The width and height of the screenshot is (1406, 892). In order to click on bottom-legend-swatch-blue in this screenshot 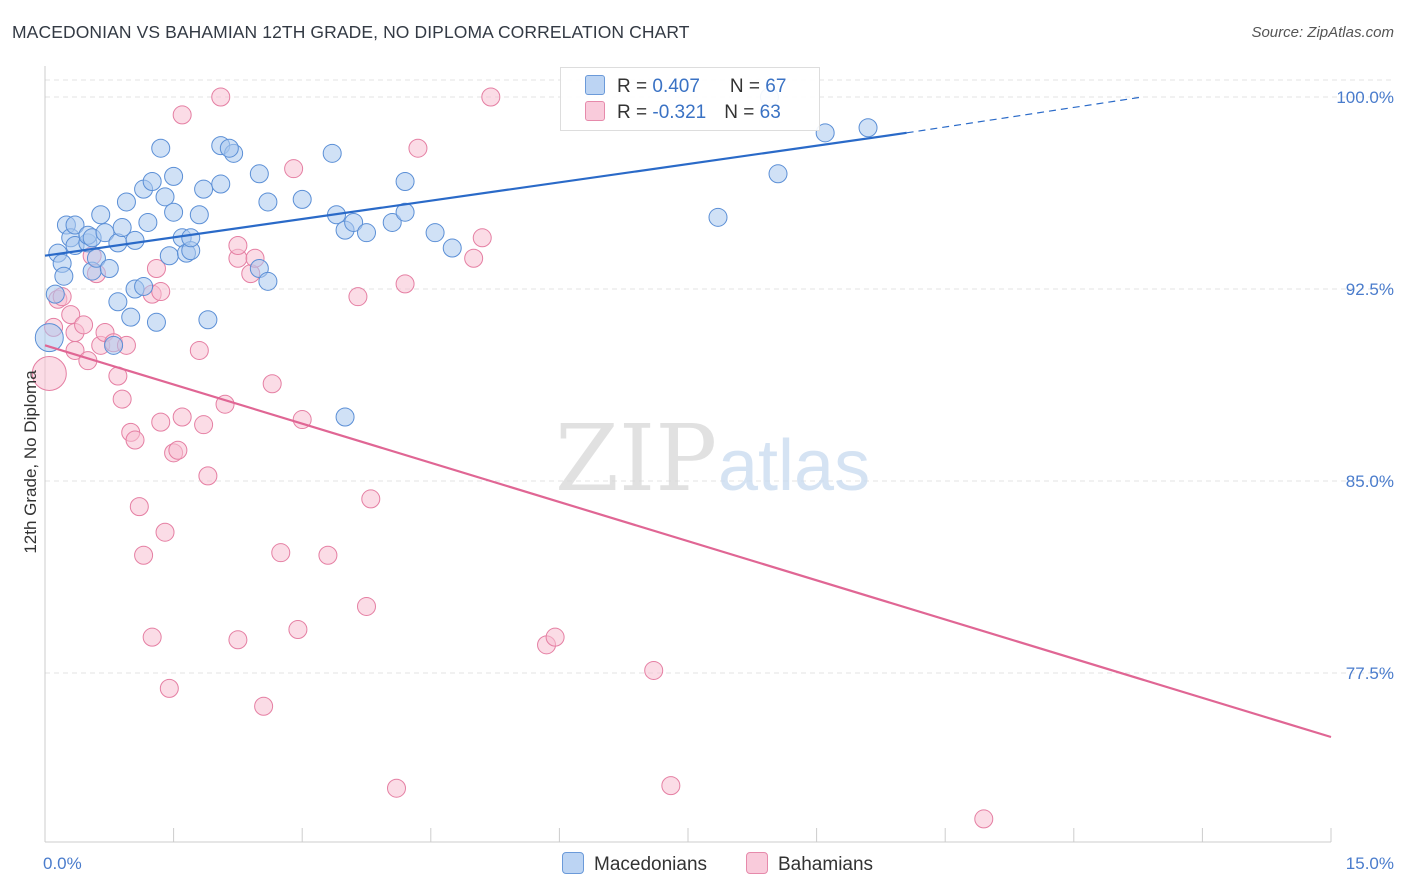, I will do `click(573, 863)`.